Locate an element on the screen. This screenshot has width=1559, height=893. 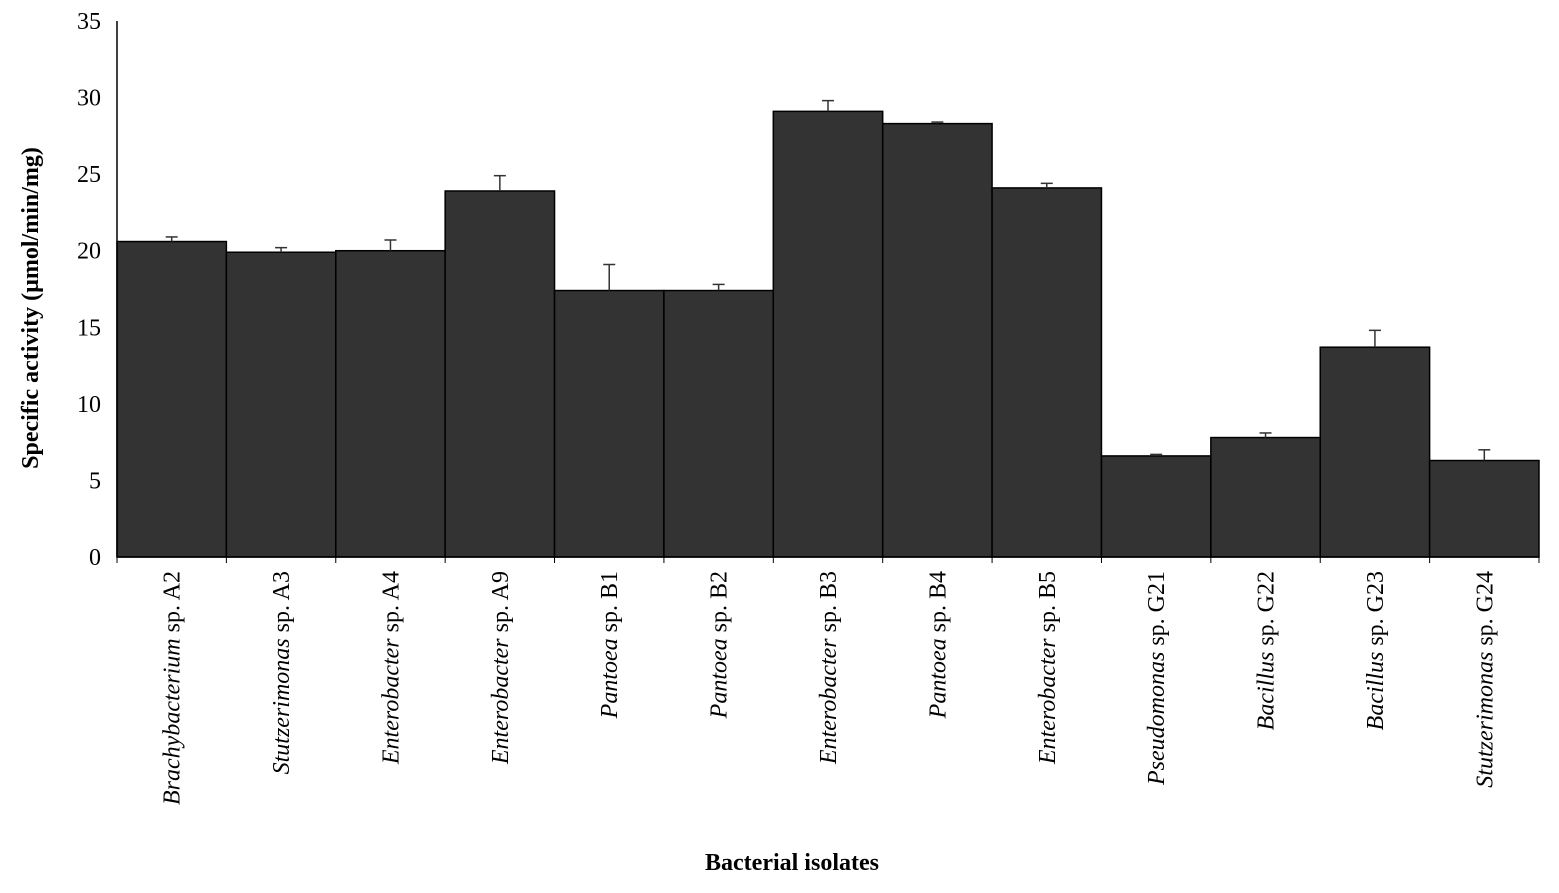
genus-name: Pseudomonas is located at coordinates (1157, 719).